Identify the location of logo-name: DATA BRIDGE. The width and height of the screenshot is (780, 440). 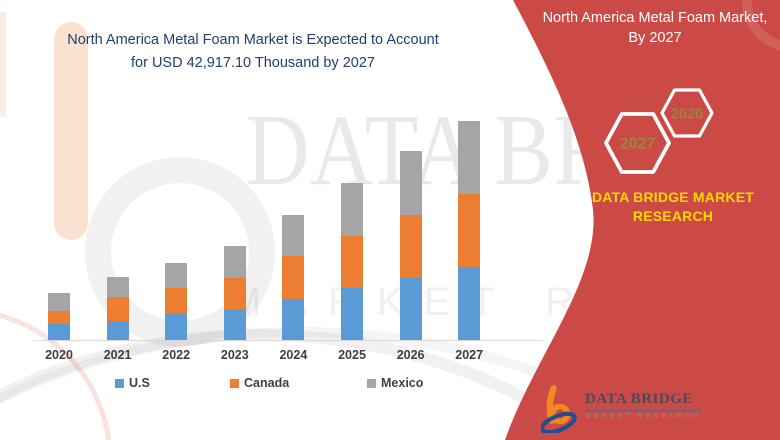
(643, 401).